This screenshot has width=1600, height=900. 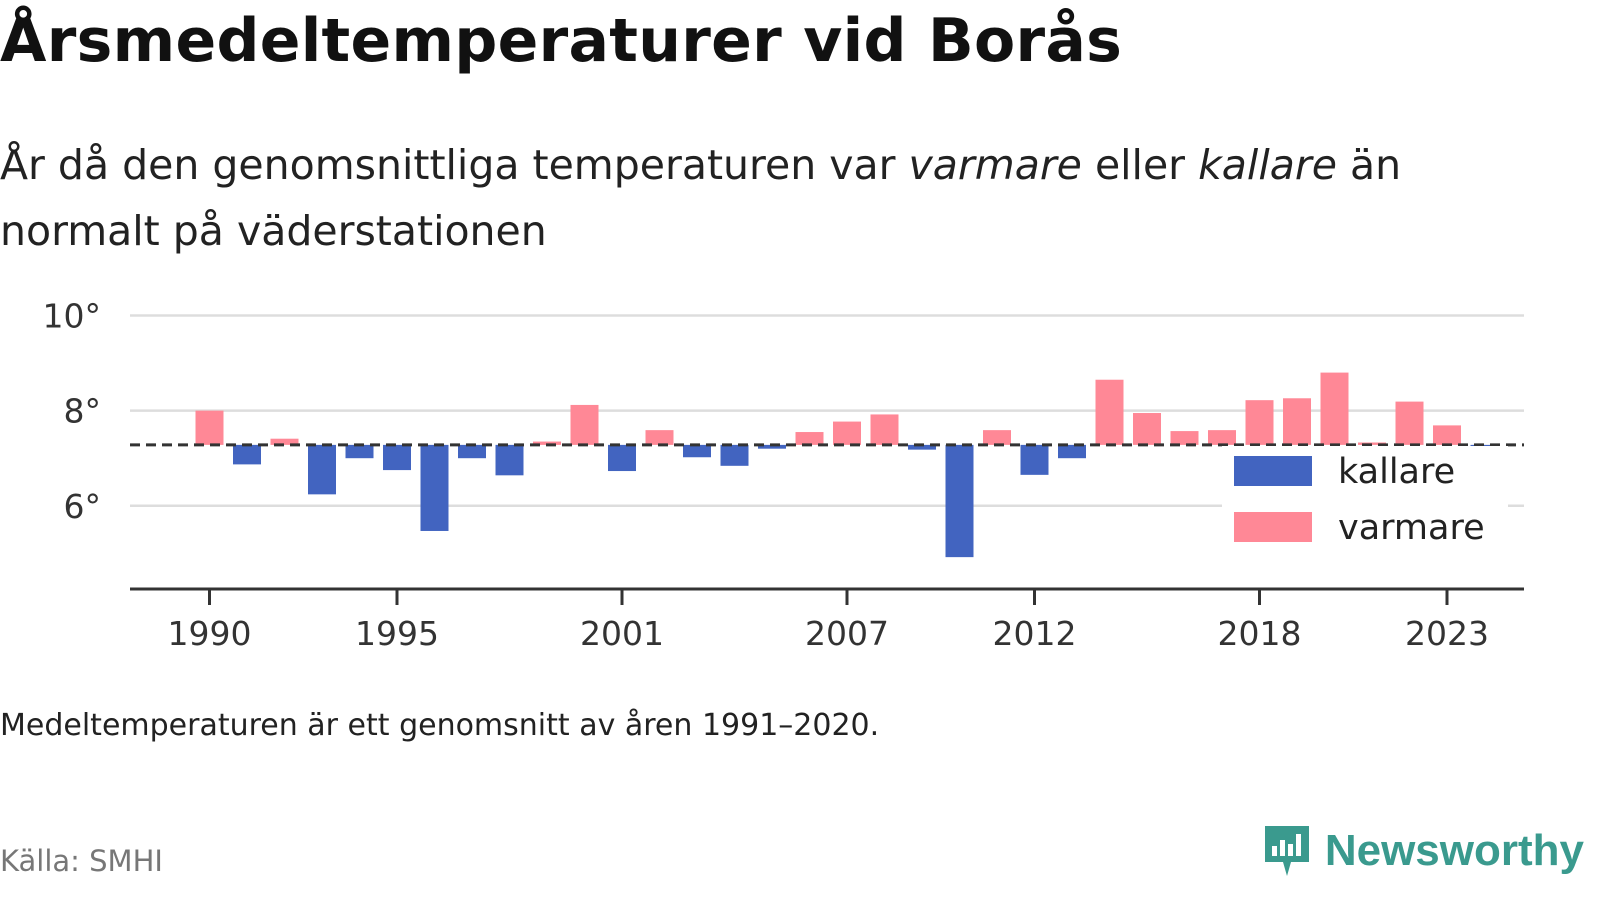 I want to click on bar-1998, so click(x=509, y=460).